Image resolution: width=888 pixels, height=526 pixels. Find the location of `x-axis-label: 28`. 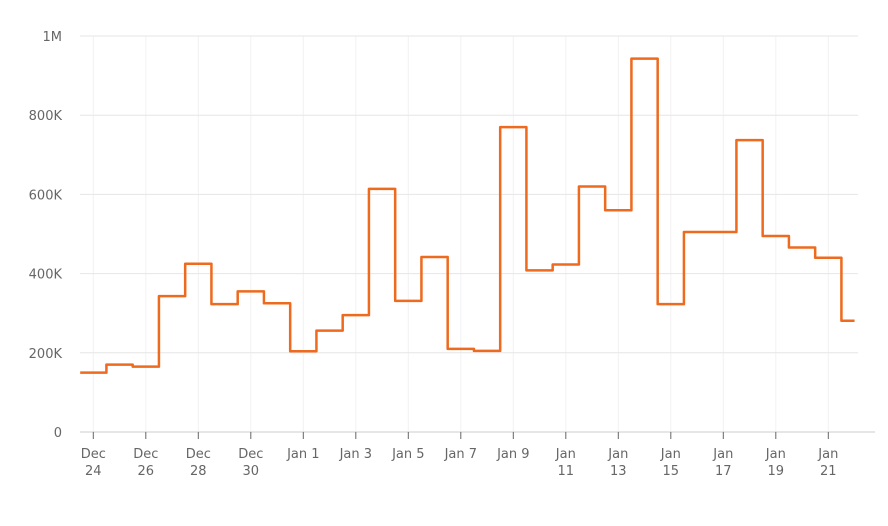

x-axis-label: 28 is located at coordinates (198, 471).